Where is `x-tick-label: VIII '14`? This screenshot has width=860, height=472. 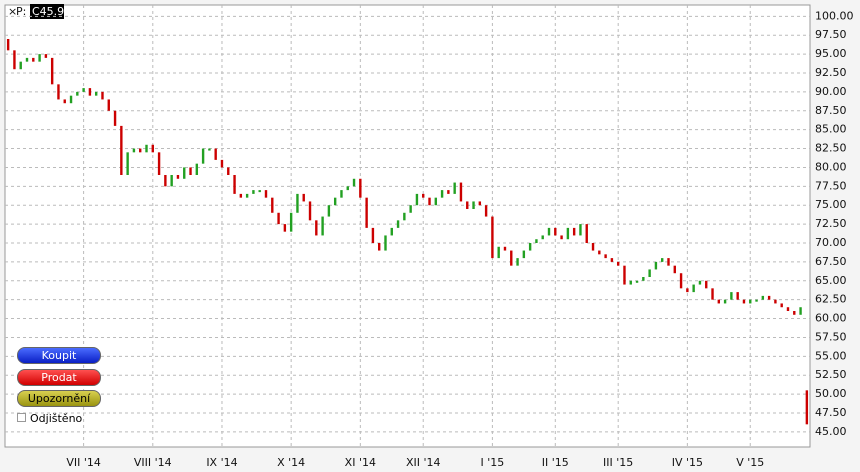 x-tick-label: VIII '14 is located at coordinates (153, 462).